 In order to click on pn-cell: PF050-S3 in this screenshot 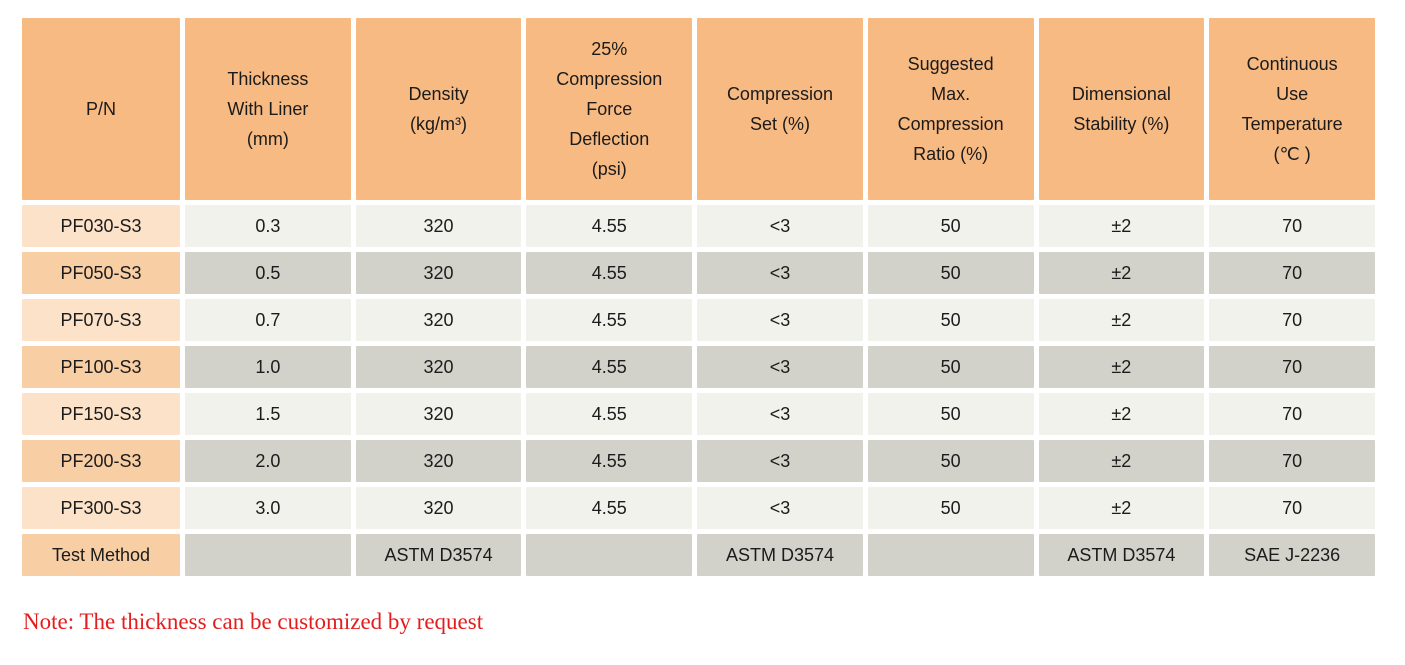, I will do `click(101, 273)`.